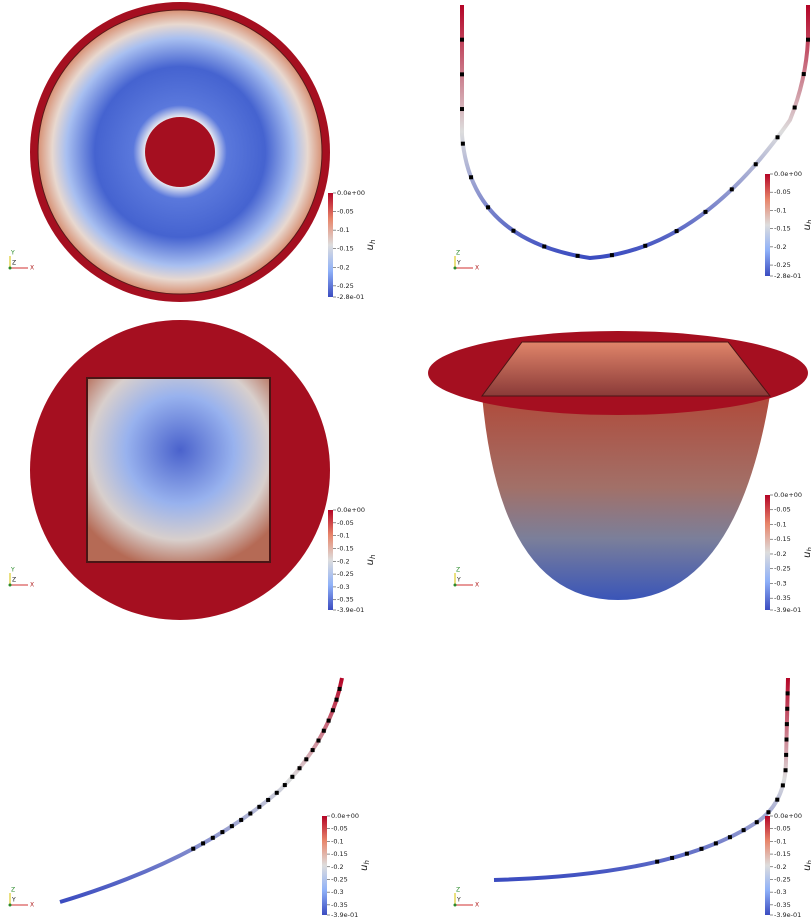  Describe the element at coordinates (626, 369) in the screenshot. I see `square-opening` at that location.